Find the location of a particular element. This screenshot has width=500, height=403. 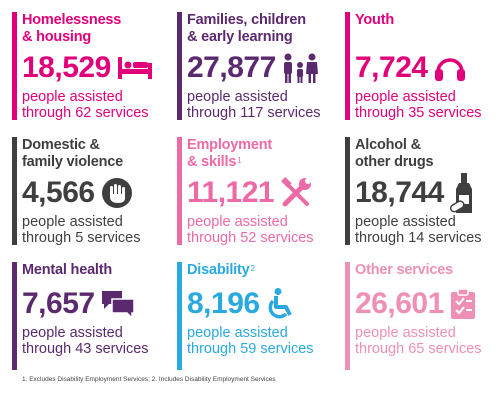

stop-hand-icon is located at coordinates (117, 193).